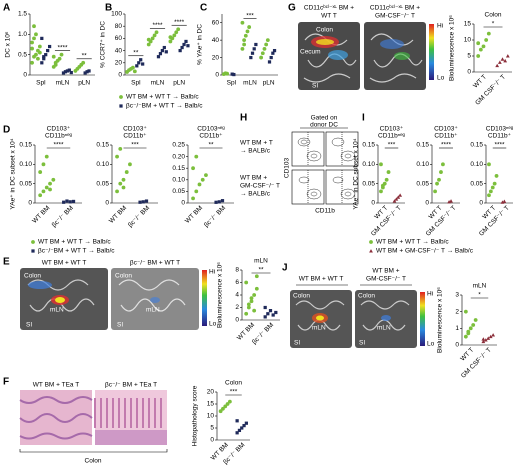 The image size is (520, 475). Describe the element at coordinates (237, 270) in the screenshot. I see `y-tick-label: 8` at that location.